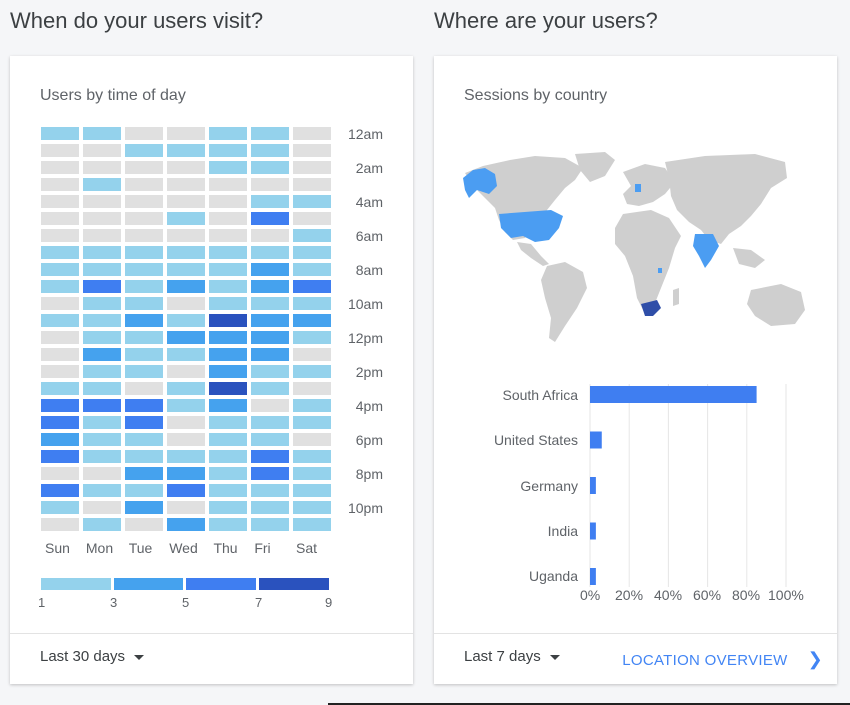 This screenshot has height=705, width=850. I want to click on country-range-label: Last 7 days, so click(502, 656).